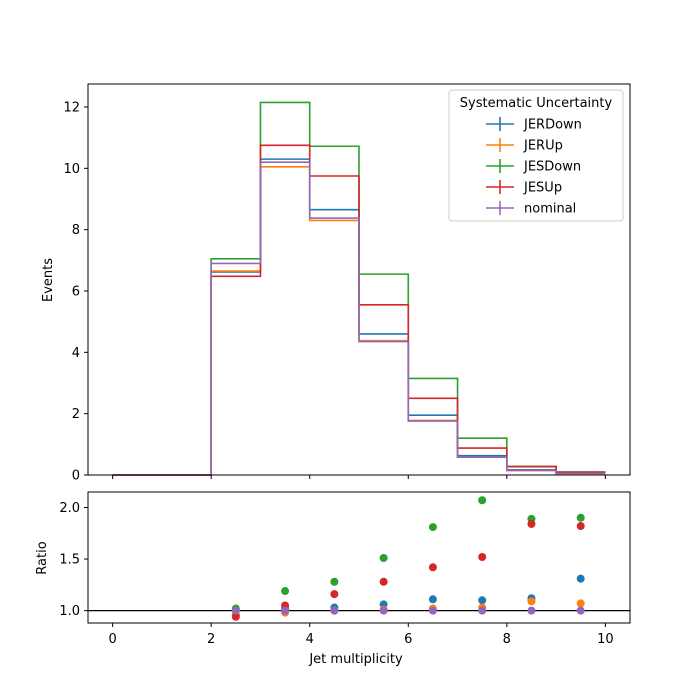 The width and height of the screenshot is (700, 700). I want to click on events-y-tick-label: 6, so click(76, 292).